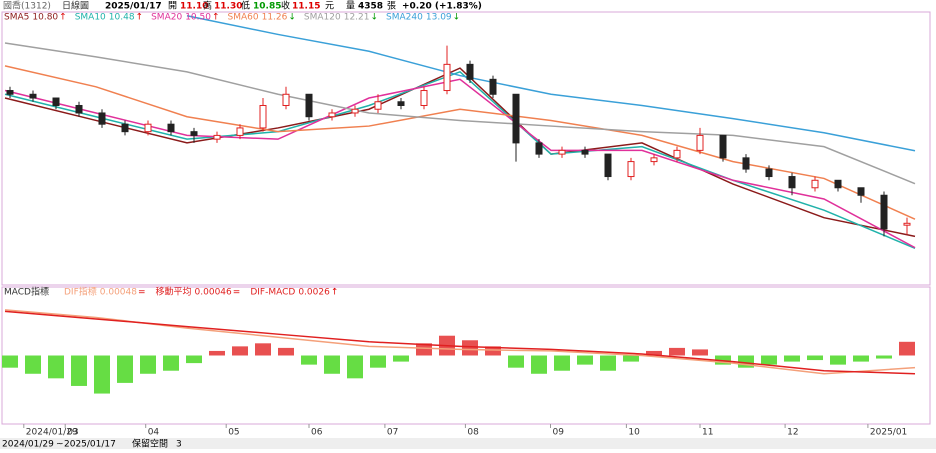 The image size is (936, 453). What do you see at coordinates (90, 445) in the screenshot?
I see `end-date: 2025/01/17` at bounding box center [90, 445].